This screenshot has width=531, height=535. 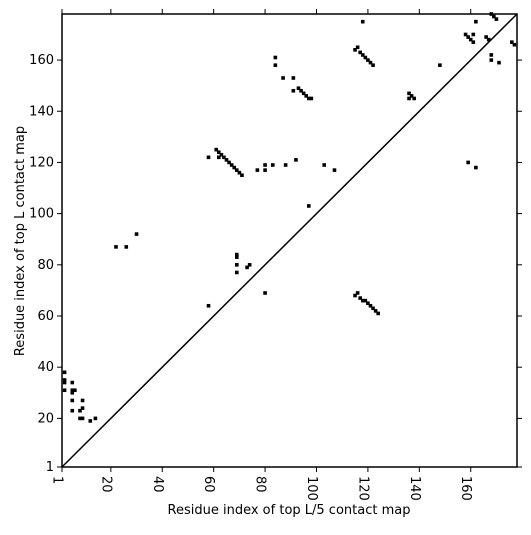 What do you see at coordinates (465, 488) in the screenshot?
I see `x-tick-label: 160` at bounding box center [465, 488].